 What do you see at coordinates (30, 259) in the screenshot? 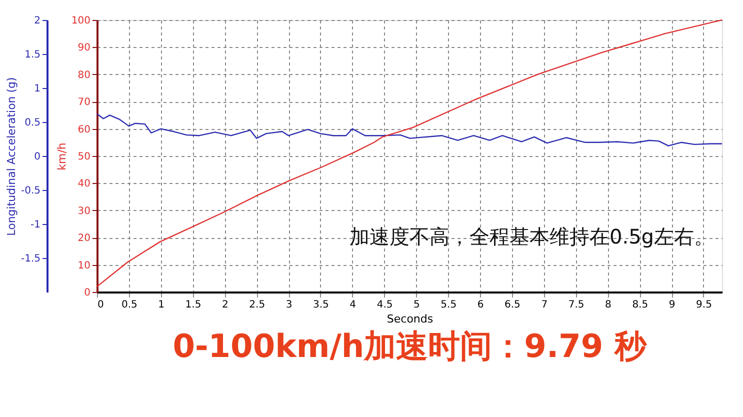
I see `y-tick-label: -1.5` at bounding box center [30, 259].